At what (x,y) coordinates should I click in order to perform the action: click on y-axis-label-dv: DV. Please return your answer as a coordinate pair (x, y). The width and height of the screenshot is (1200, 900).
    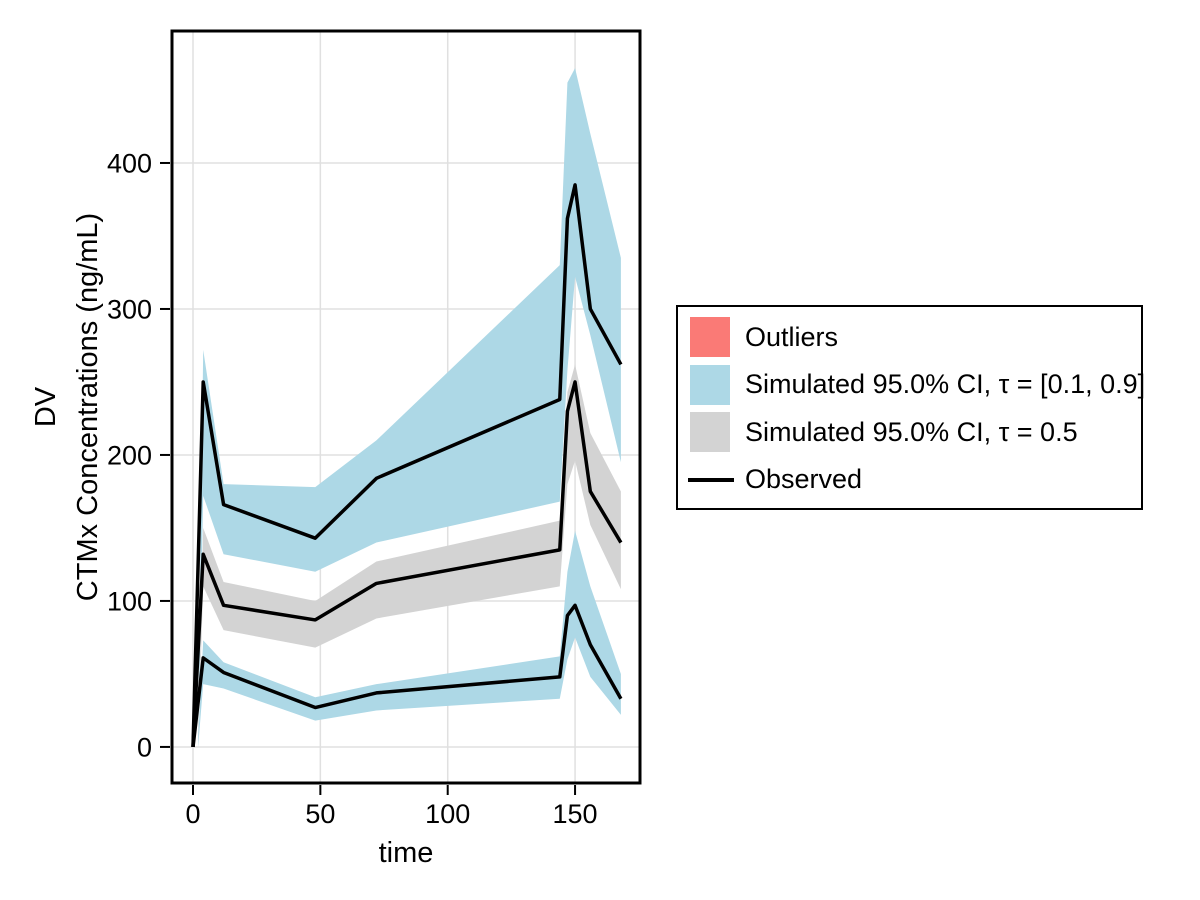
    Looking at the image, I should click on (46, 407).